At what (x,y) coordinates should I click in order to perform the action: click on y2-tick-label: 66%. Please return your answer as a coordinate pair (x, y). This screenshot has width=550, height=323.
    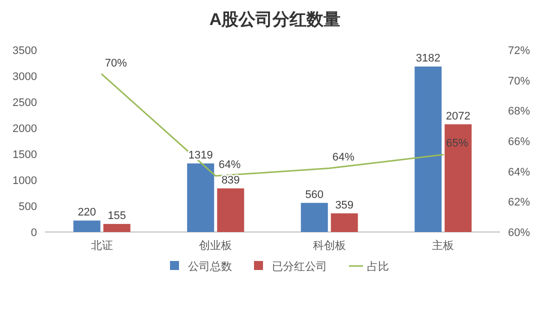
    Looking at the image, I should click on (519, 142).